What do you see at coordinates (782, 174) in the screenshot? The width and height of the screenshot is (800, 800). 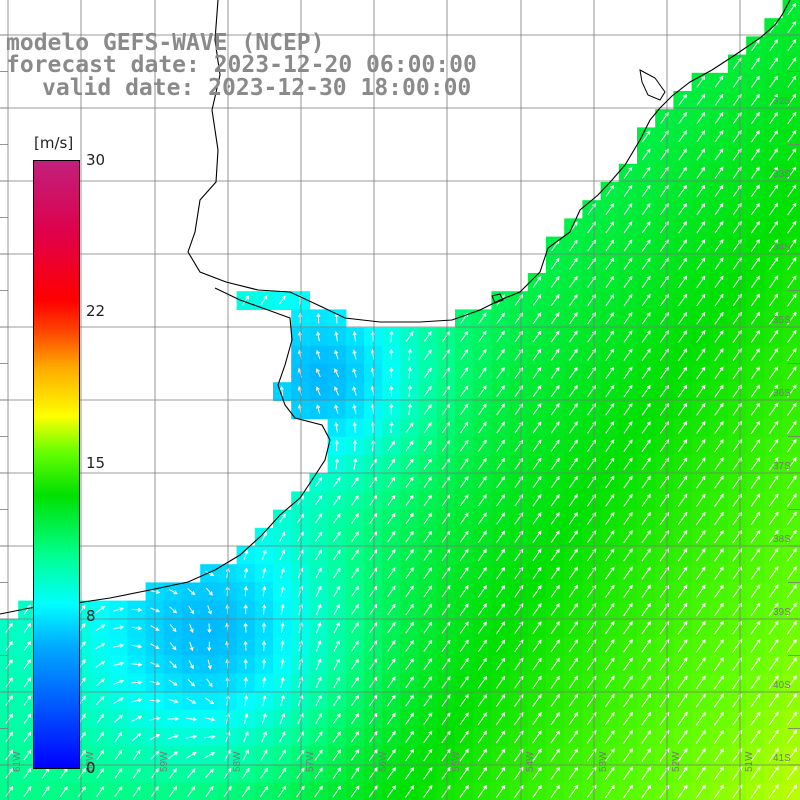 I see `latitude-label: 33S` at bounding box center [782, 174].